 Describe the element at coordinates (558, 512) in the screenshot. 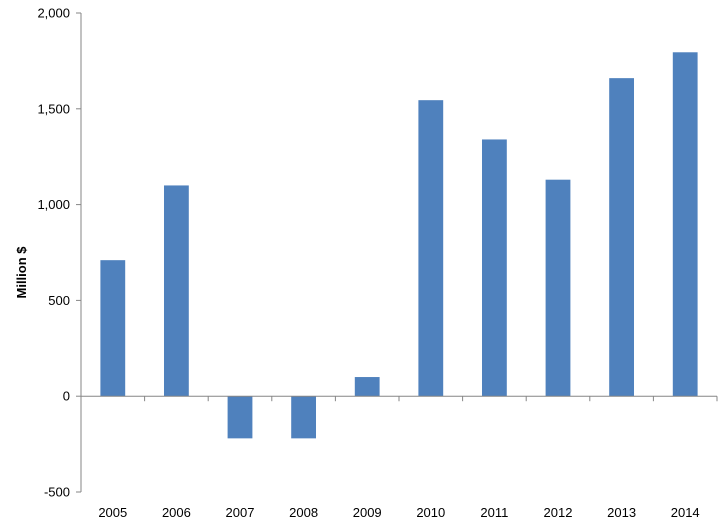

I see `x-tick-label: 2012` at that location.